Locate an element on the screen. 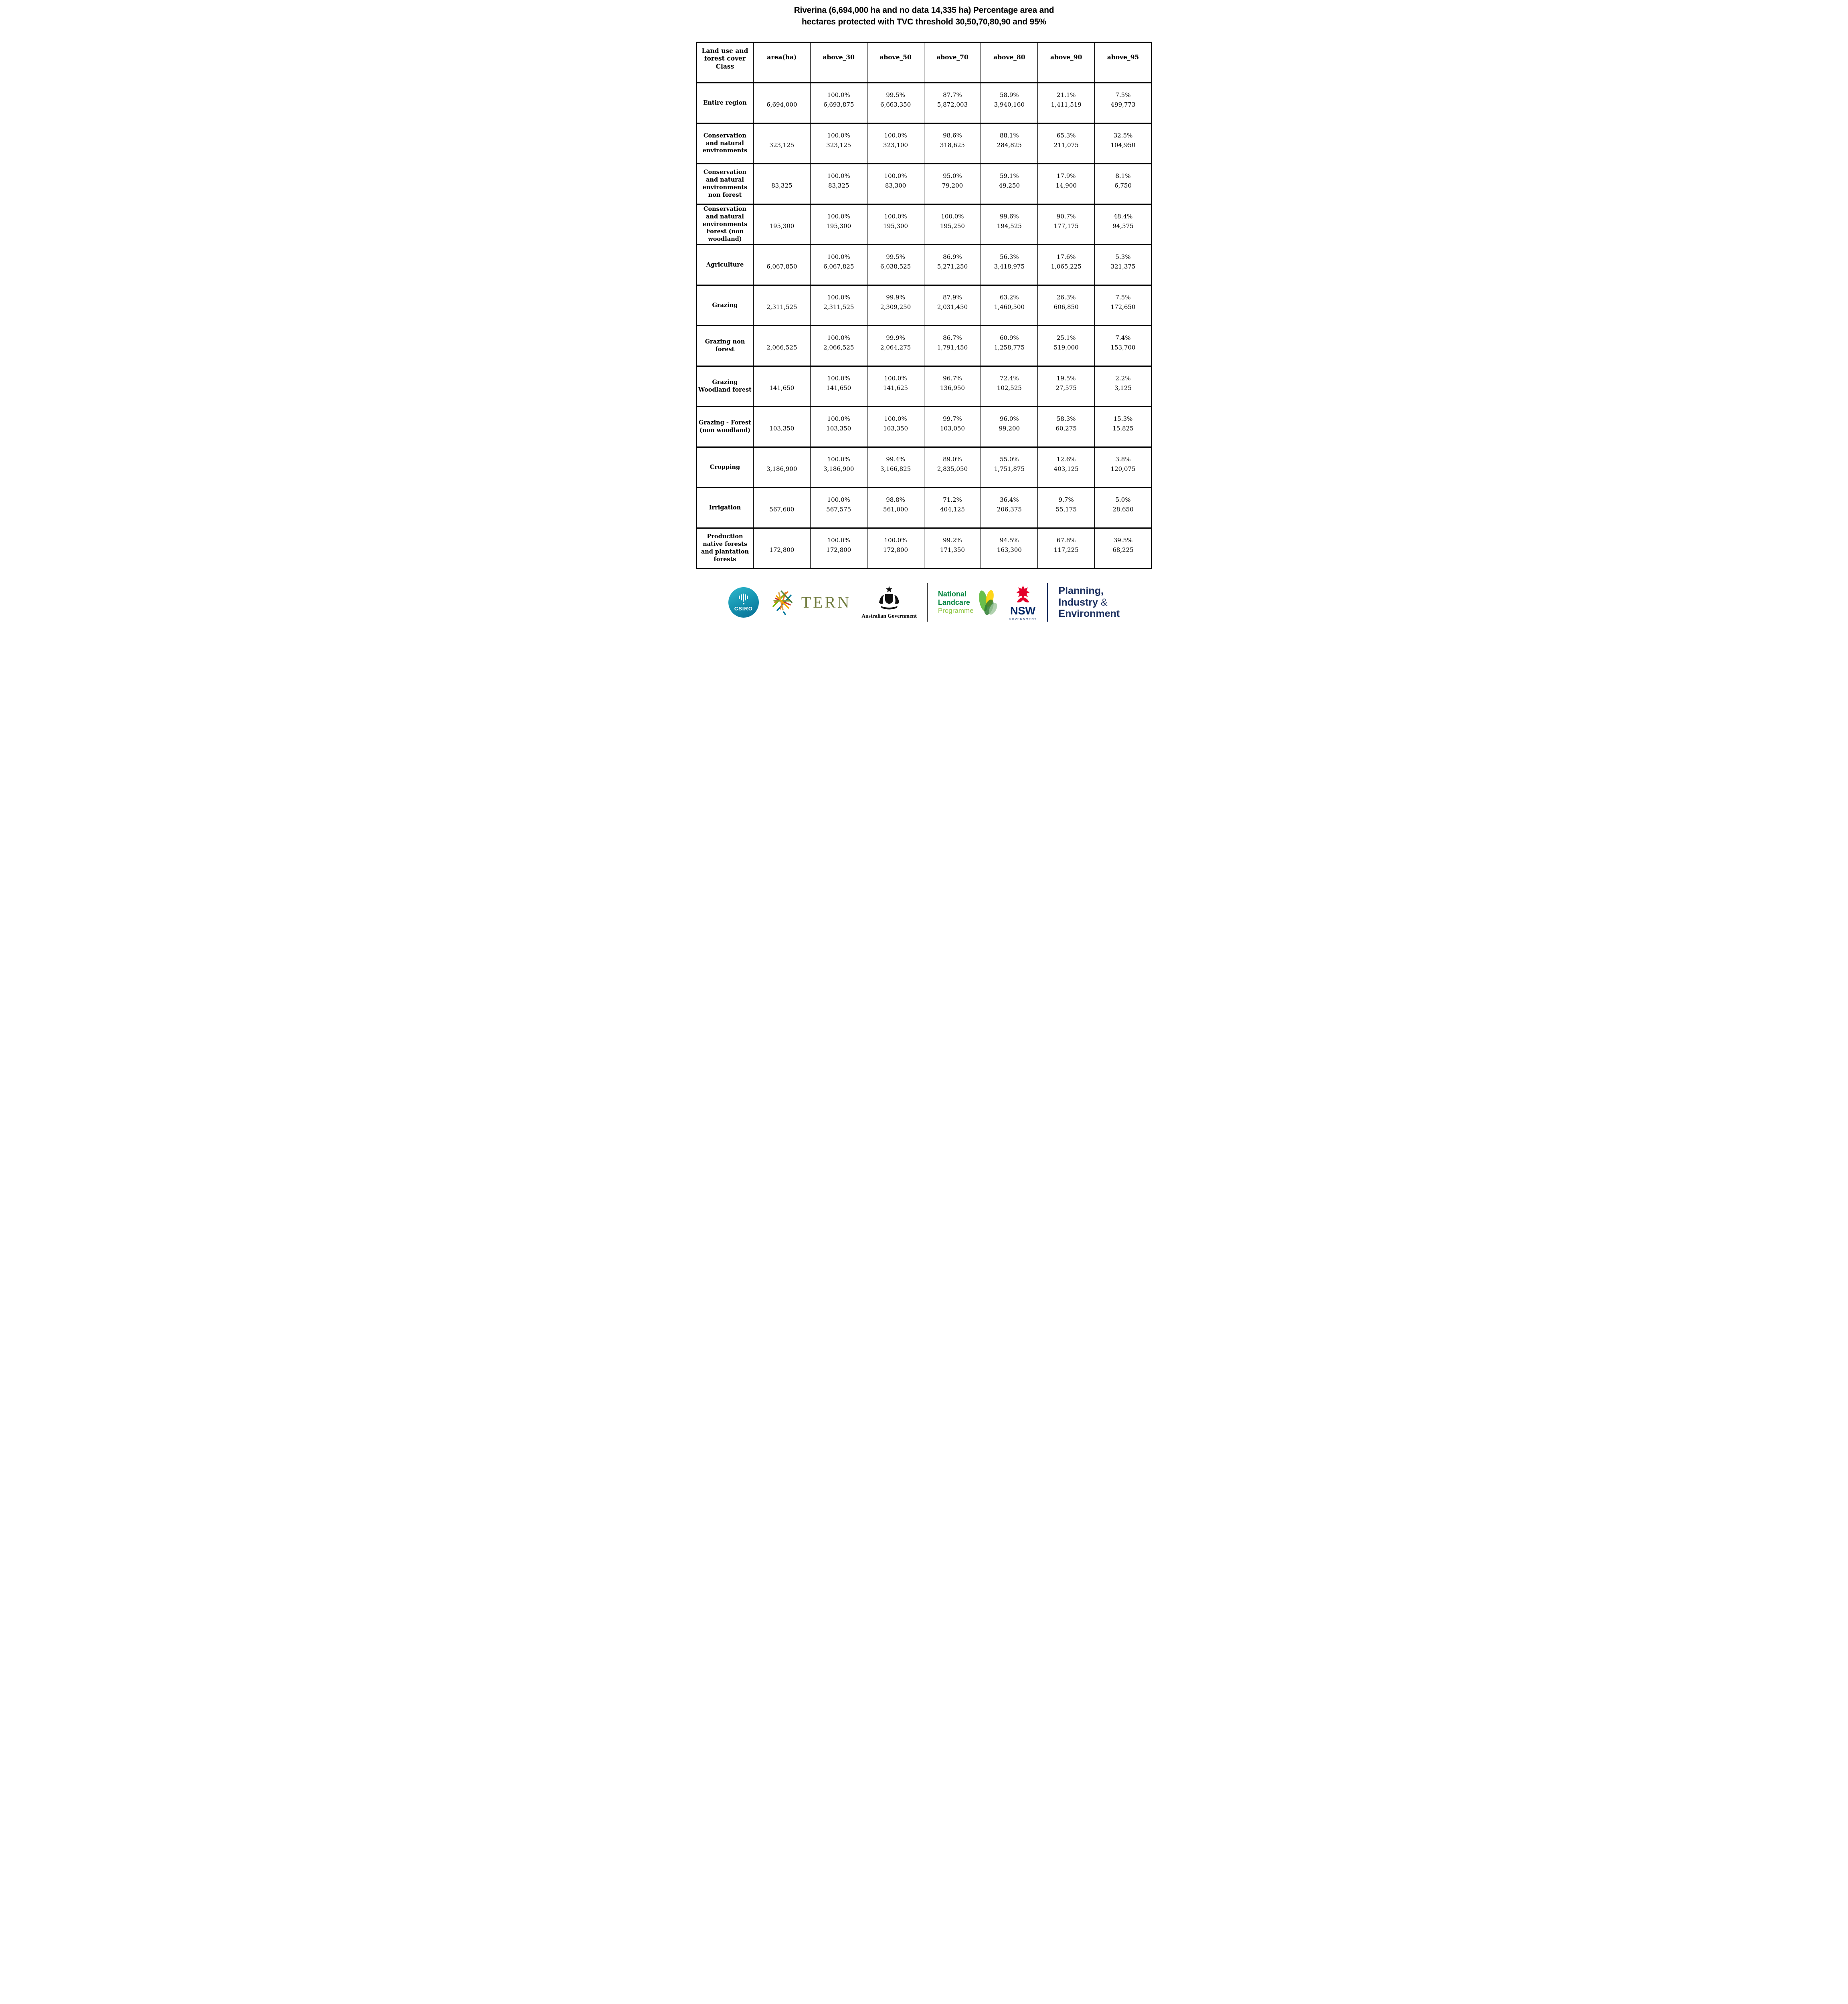 Image resolution: width=1848 pixels, height=2004 pixels. cell-above_90: 12.6% 403,125 is located at coordinates (1066, 467).